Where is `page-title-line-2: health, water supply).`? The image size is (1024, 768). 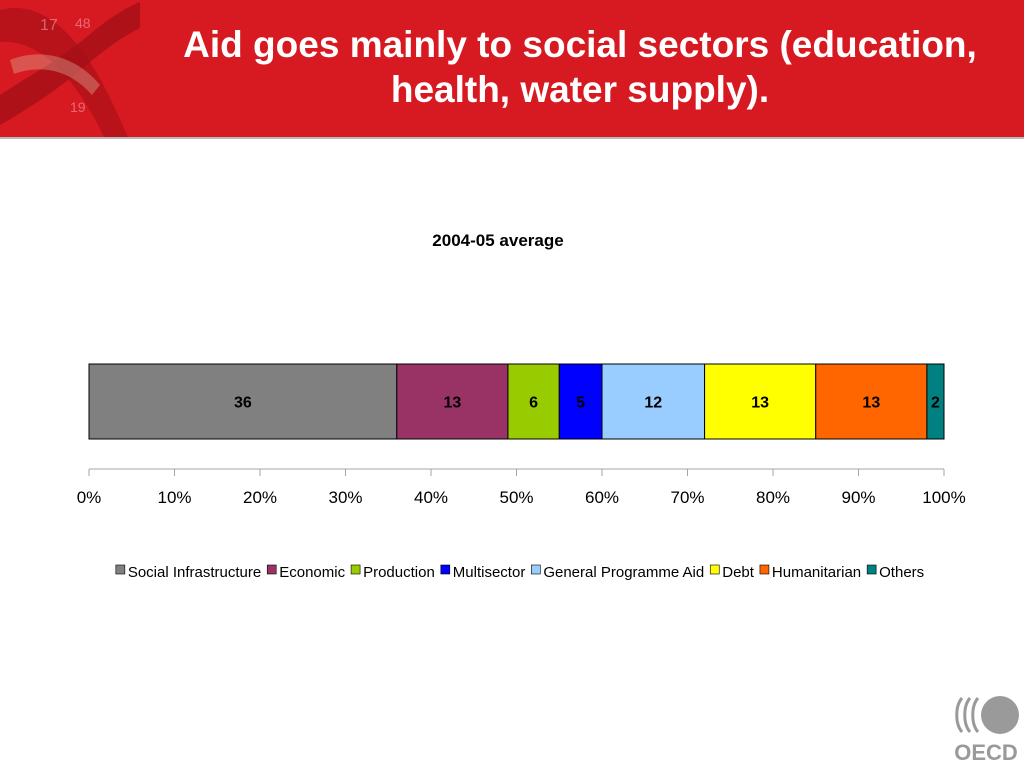
page-title-line-2: health, water supply). is located at coordinates (580, 90).